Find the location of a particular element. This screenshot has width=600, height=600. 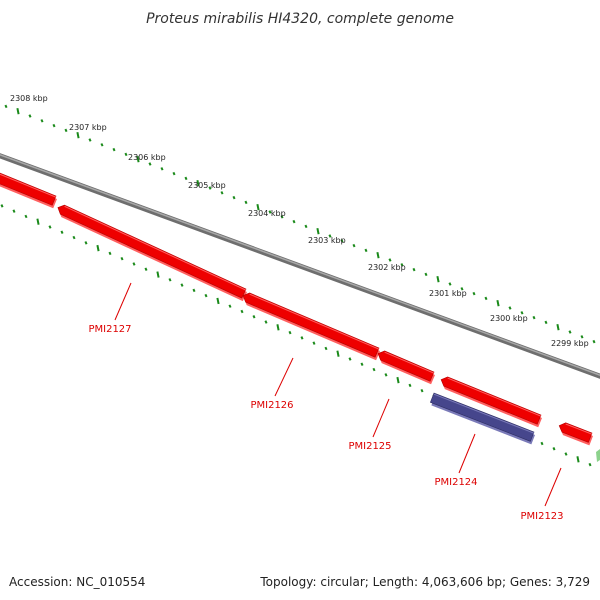

tick-label: 2299 kbp is located at coordinates (570, 343).